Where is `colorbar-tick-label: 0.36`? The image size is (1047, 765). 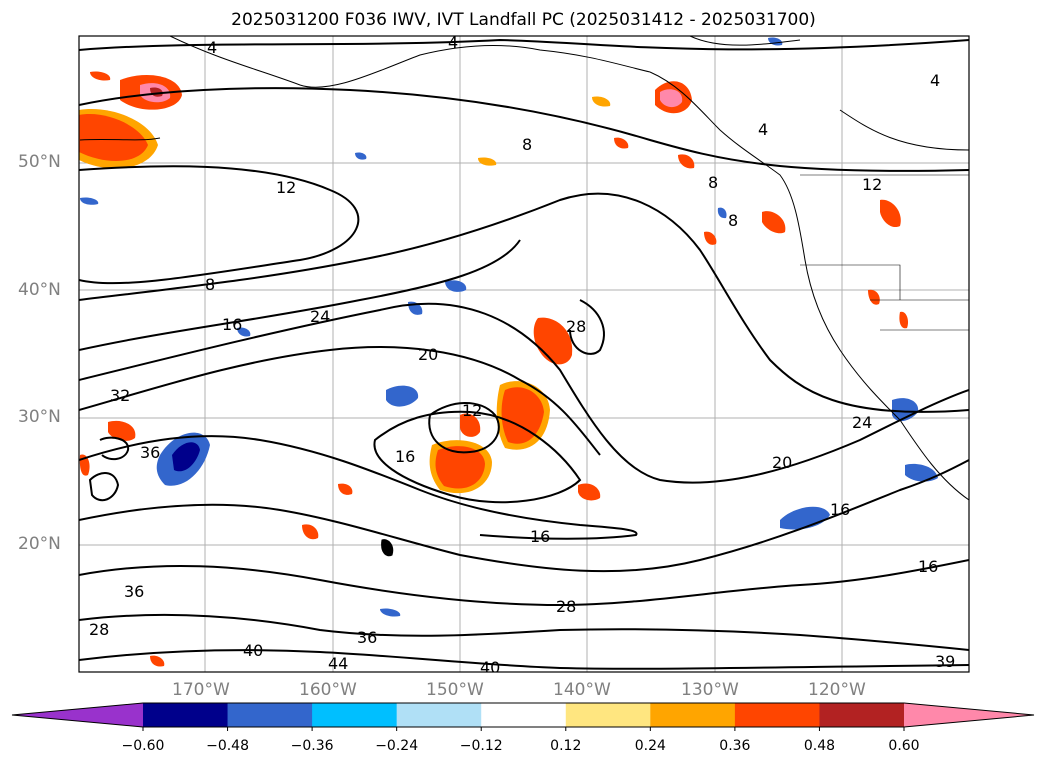
colorbar-tick-label: 0.36 is located at coordinates (735, 746).